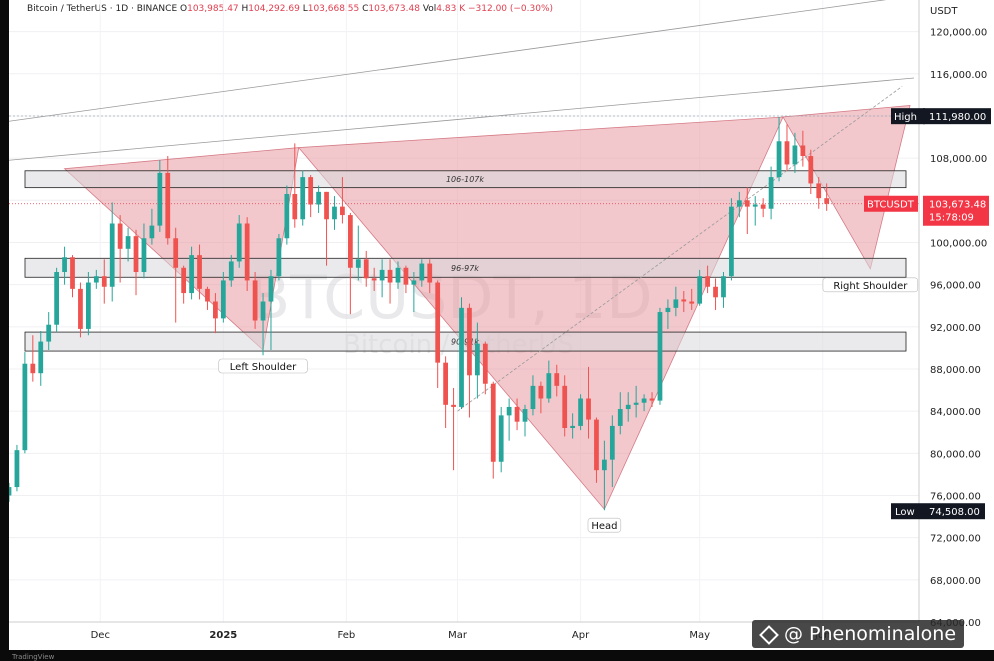 The width and height of the screenshot is (994, 661). Describe the element at coordinates (604, 525) in the screenshot. I see `annotation-box` at that location.